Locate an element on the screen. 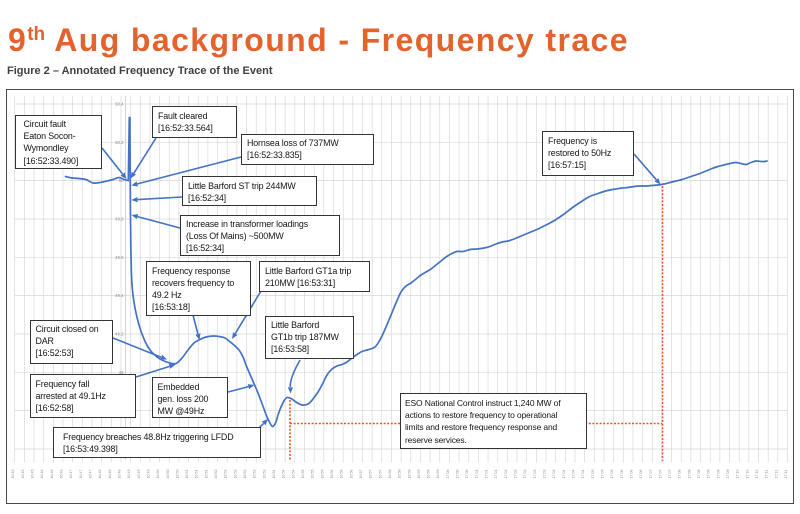 The height and width of the screenshot is (514, 800). svg-text: 49.4 is located at coordinates (119, 295).